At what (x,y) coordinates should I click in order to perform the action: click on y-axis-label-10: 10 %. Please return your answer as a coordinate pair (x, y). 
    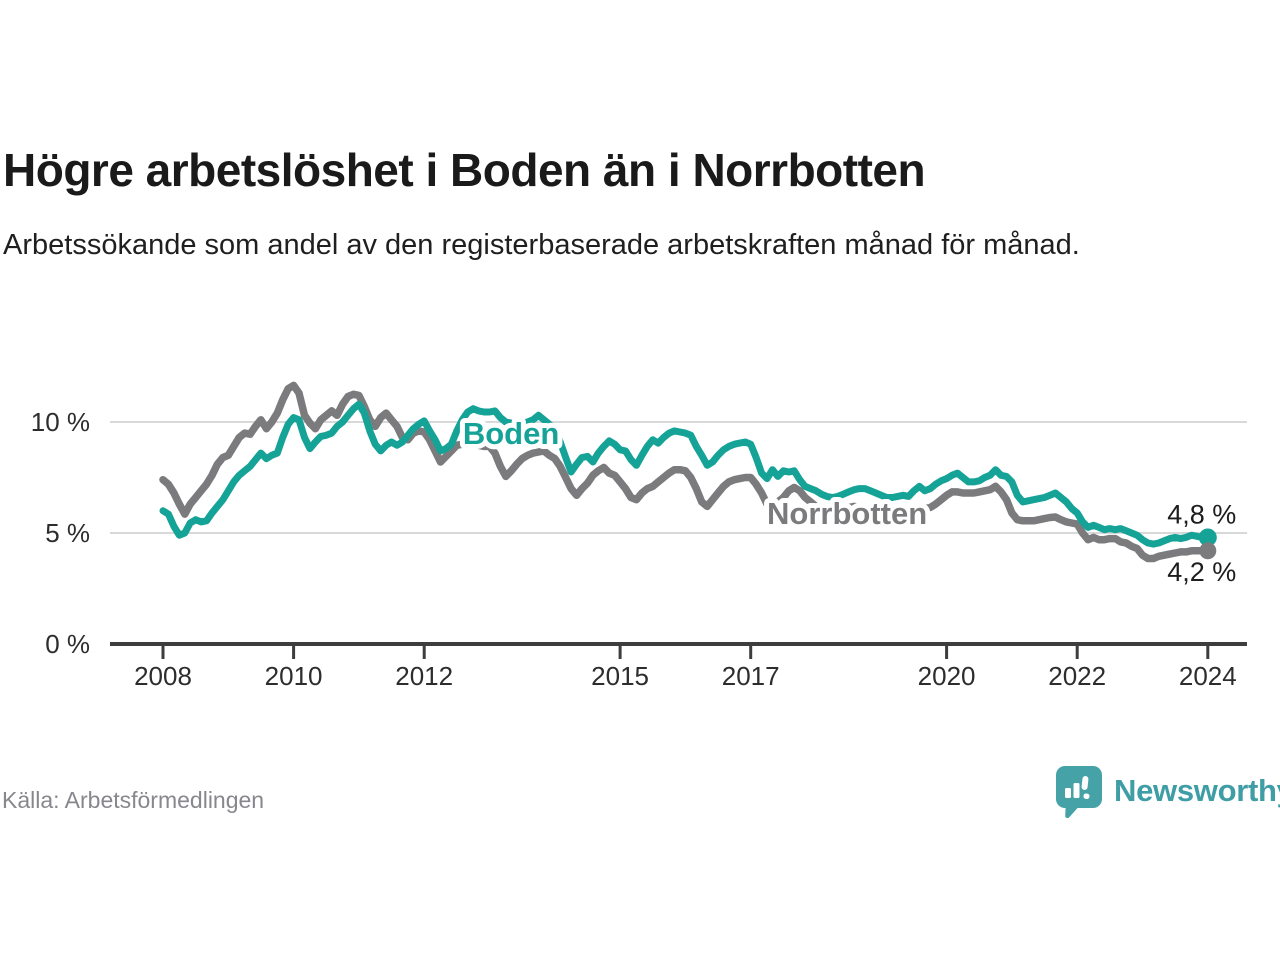
    Looking at the image, I should click on (60, 422).